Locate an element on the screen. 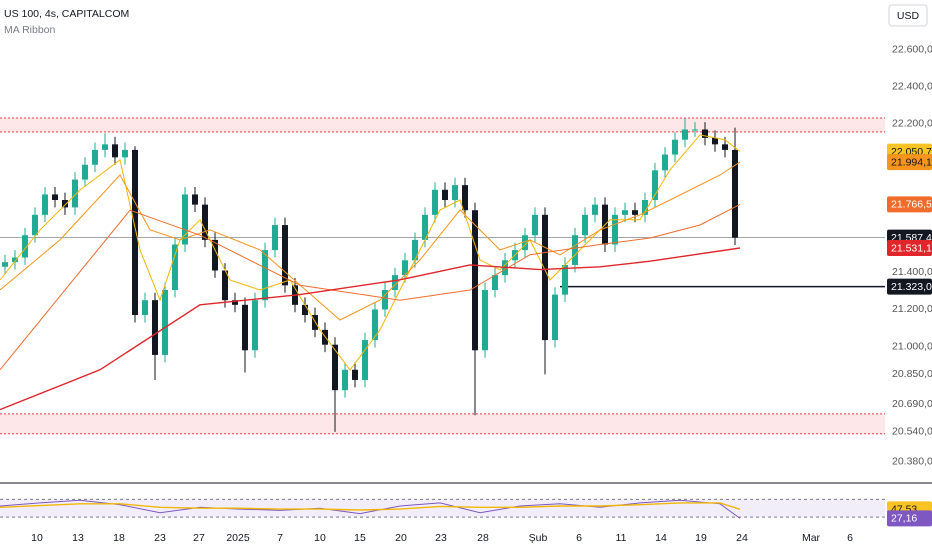 The width and height of the screenshot is (932, 550). currency-button-label: USD is located at coordinates (908, 16).